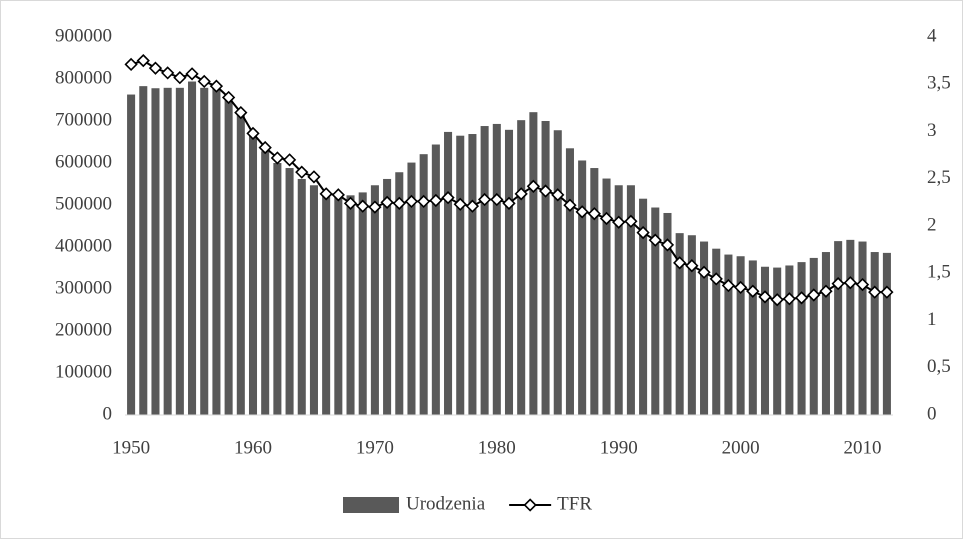 This screenshot has width=964, height=545. Describe the element at coordinates (863, 447) in the screenshot. I see `x-tick-label: 2010` at that location.